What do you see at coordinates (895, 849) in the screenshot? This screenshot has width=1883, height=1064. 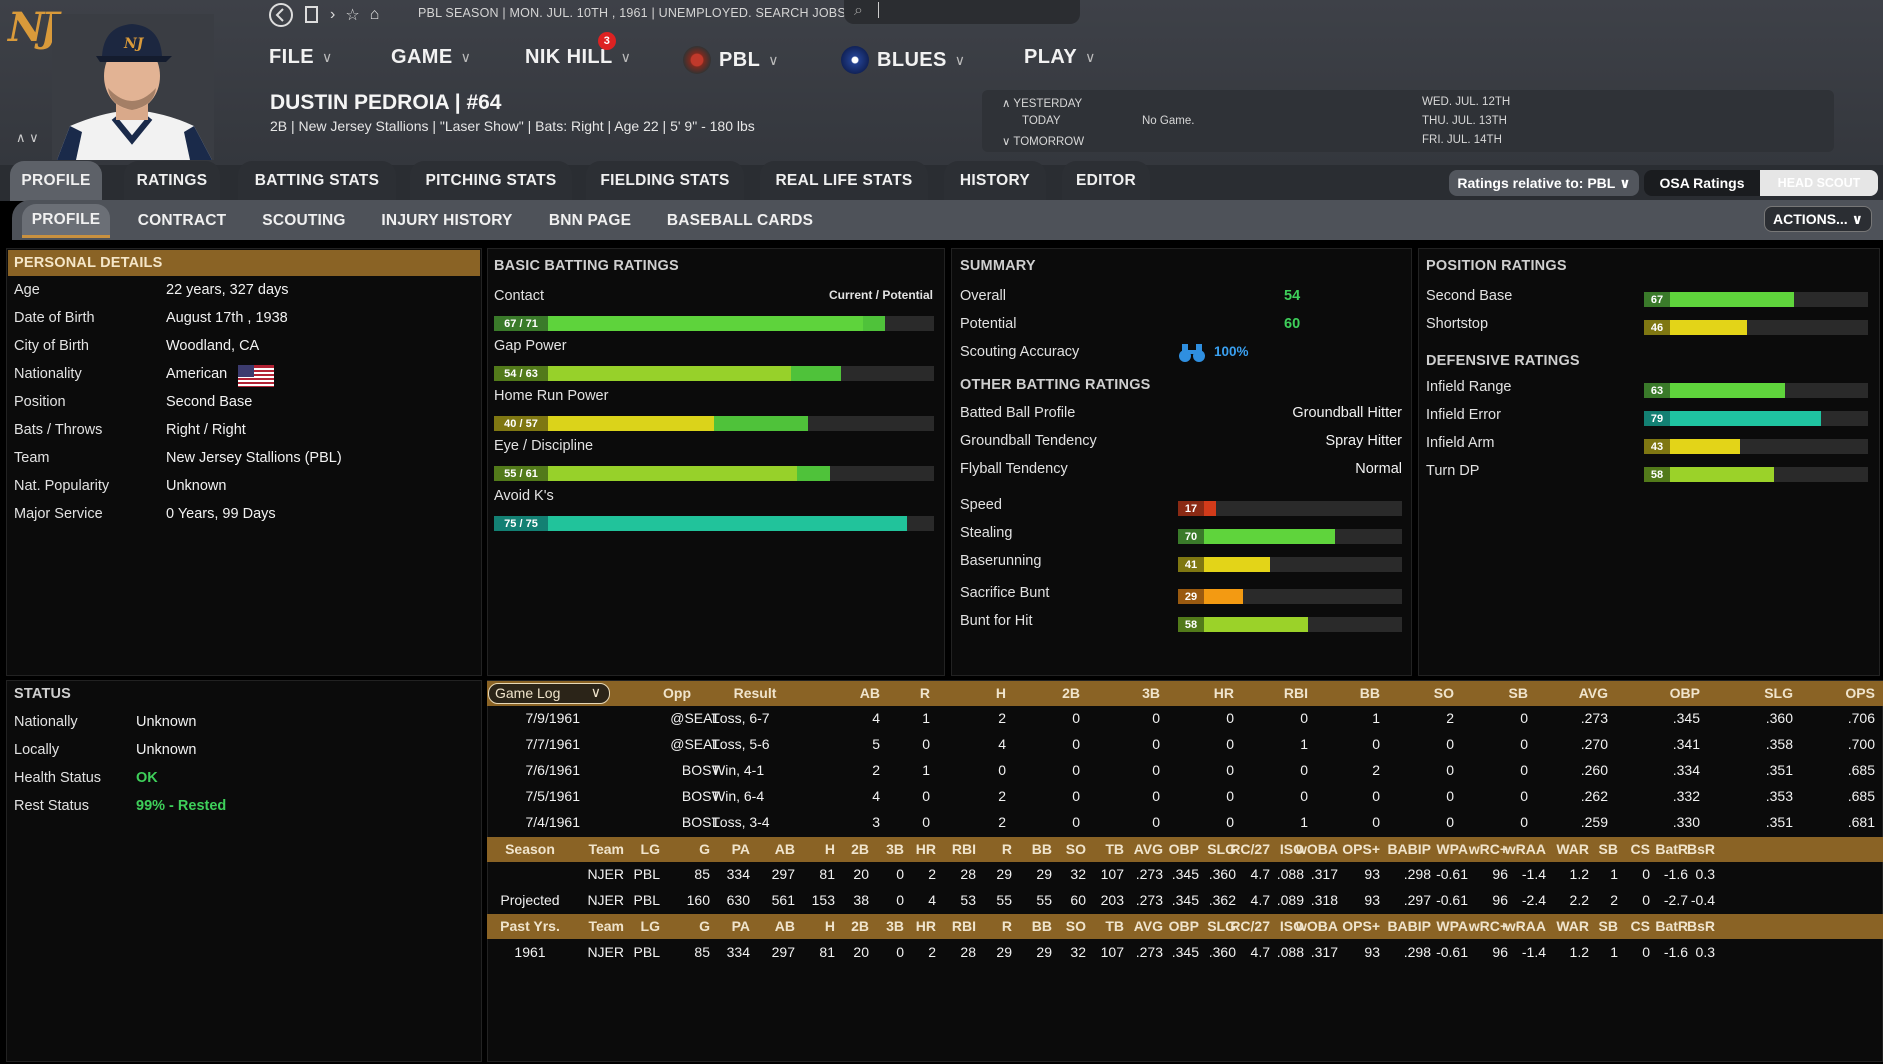 I see `stats-col-header: 3B` at bounding box center [895, 849].